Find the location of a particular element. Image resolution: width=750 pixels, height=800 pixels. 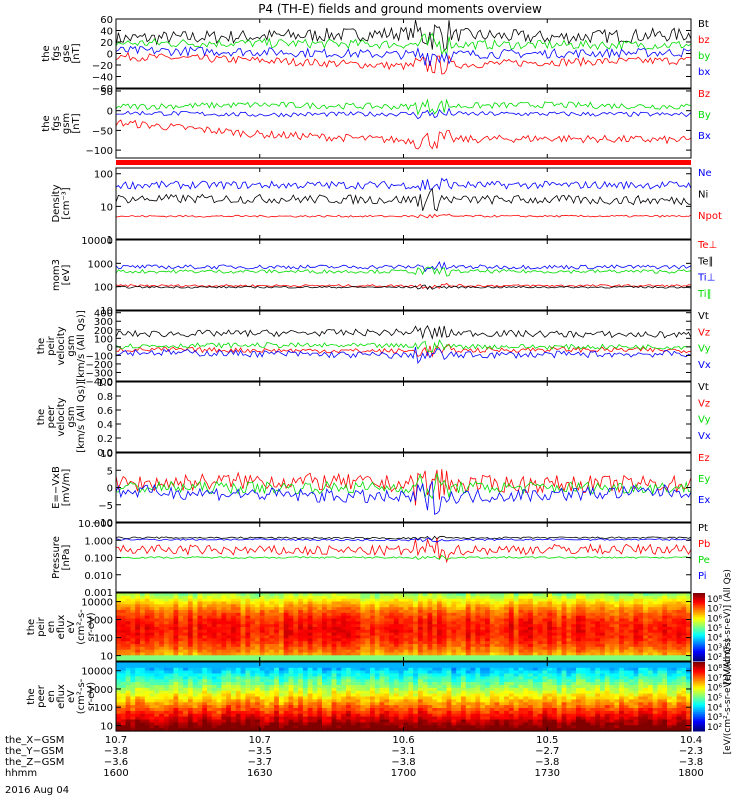

y-tick-label: 0.0 is located at coordinates (105, 453).